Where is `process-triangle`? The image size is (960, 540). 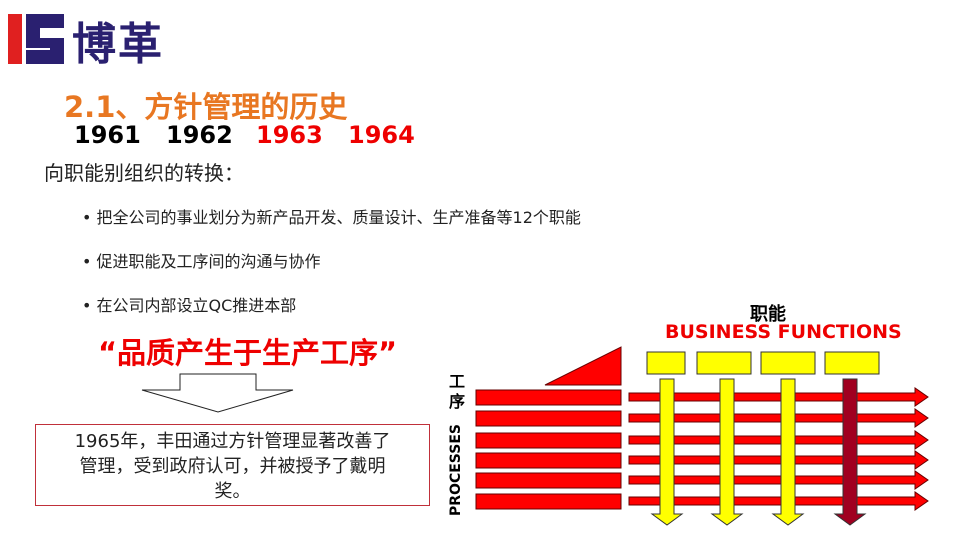 process-triangle is located at coordinates (583, 366).